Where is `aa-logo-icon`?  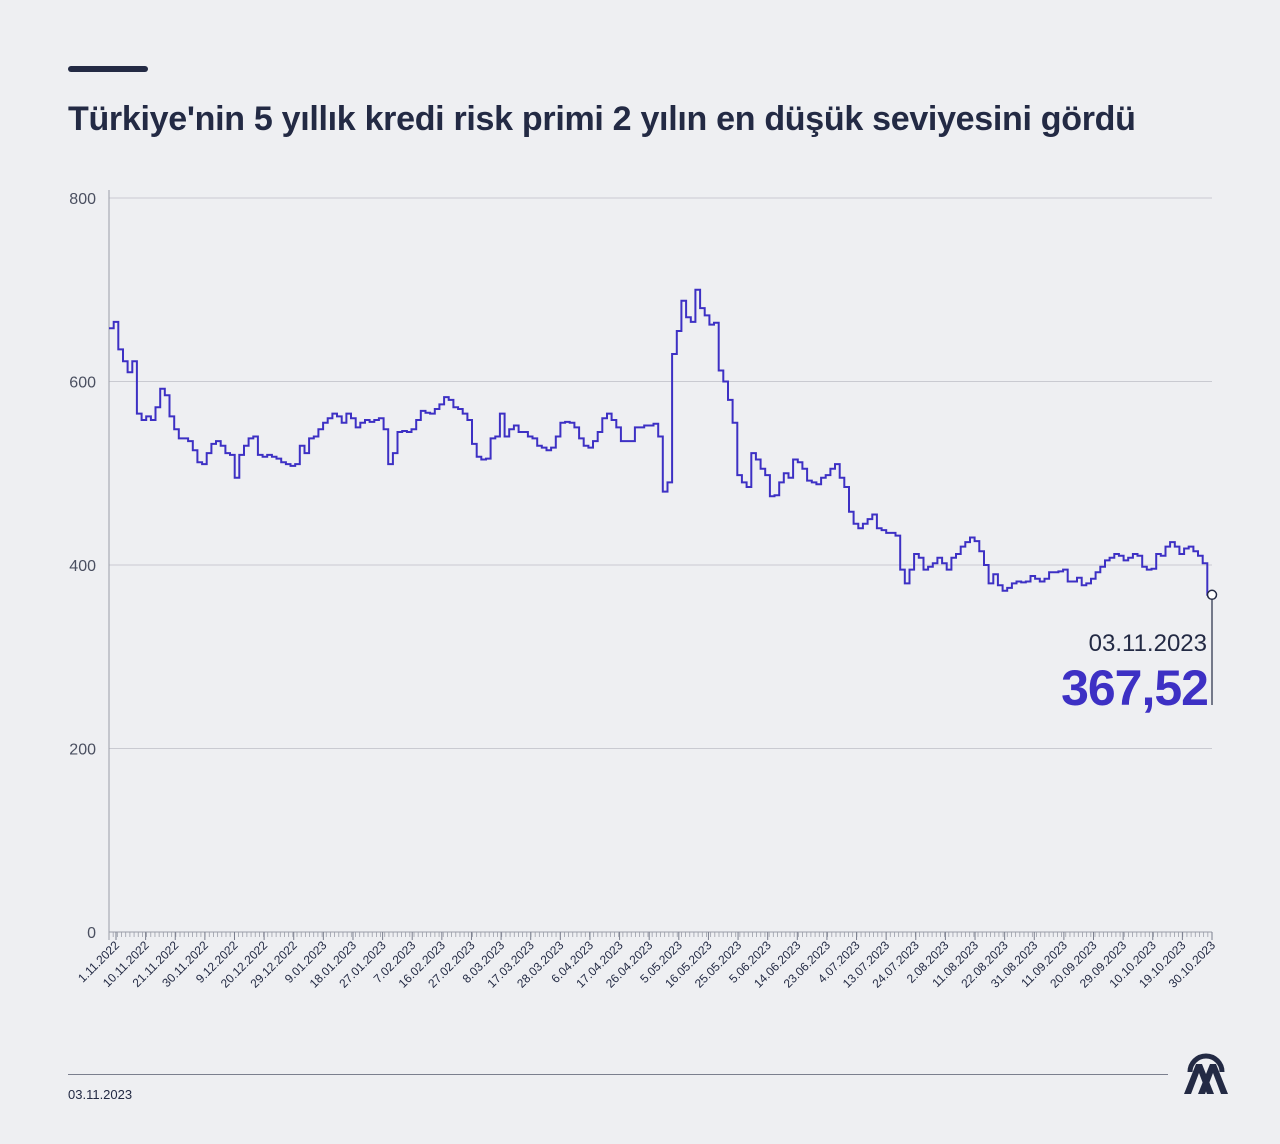 aa-logo-icon is located at coordinates (1206, 1073).